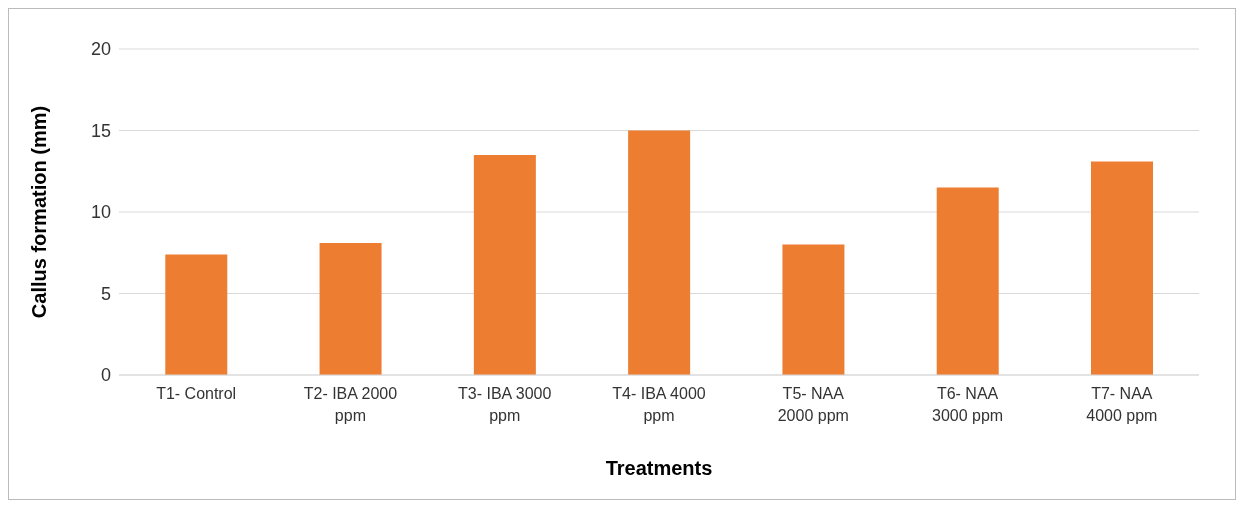 This screenshot has height=508, width=1244. I want to click on x-tick-label: T4- IBA 4000 ppm, so click(659, 404).